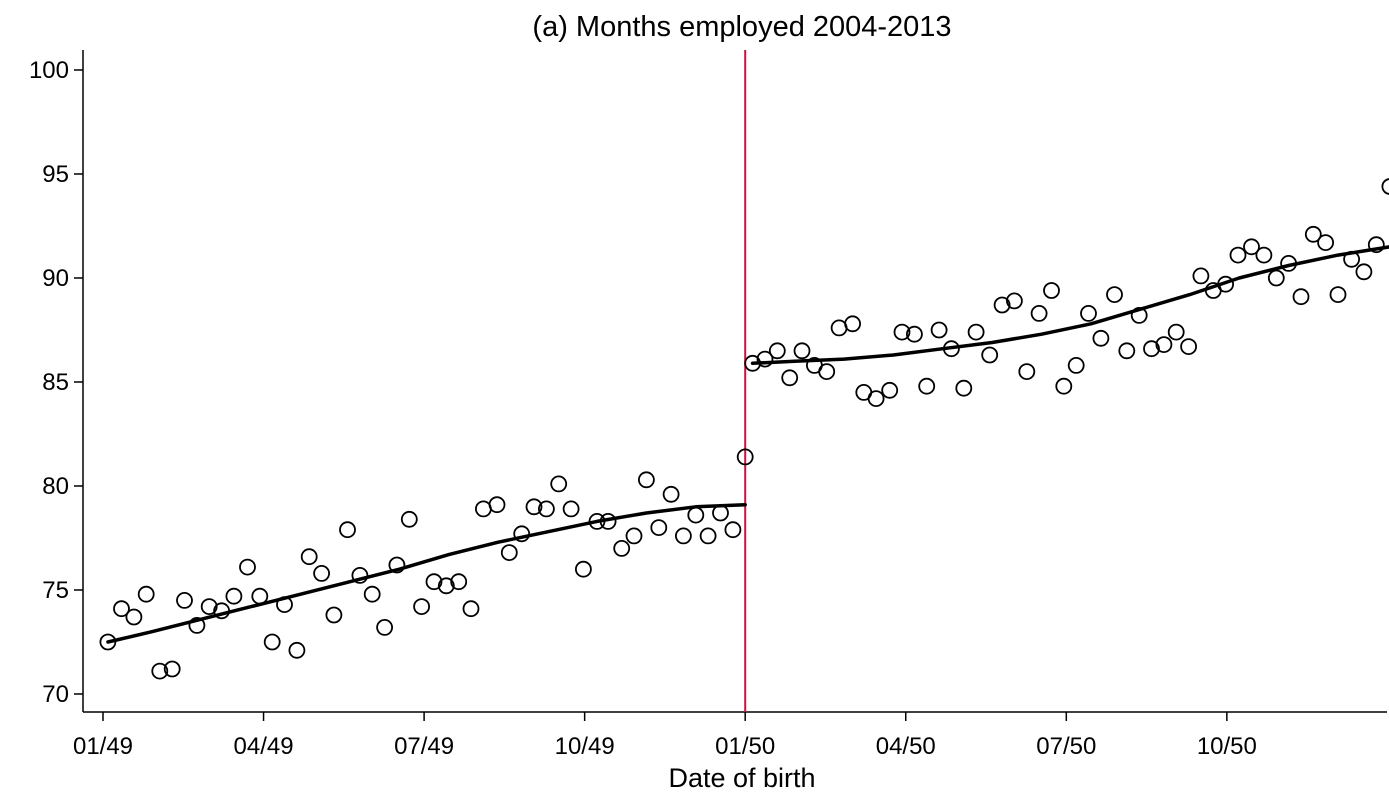 This screenshot has width=1389, height=792. I want to click on x-tick-label: 04/49, so click(264, 746).